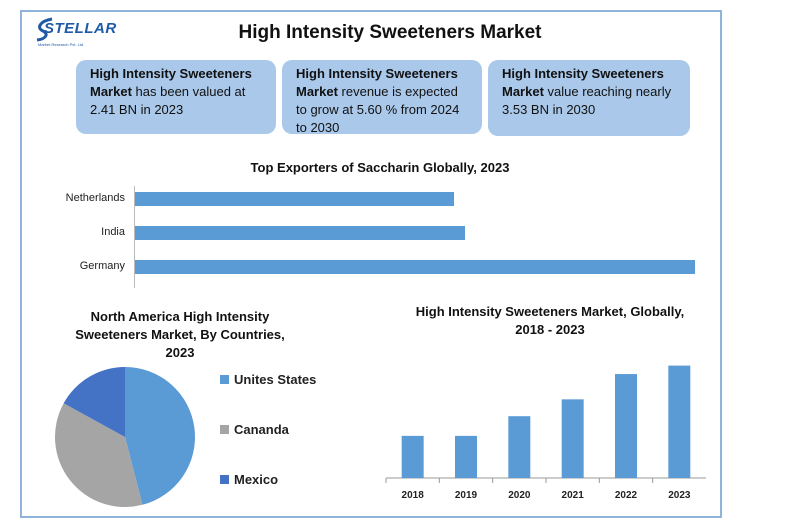 The height and width of the screenshot is (528, 800). Describe the element at coordinates (413, 495) in the screenshot. I see `global-tick-label-2018: 2018` at that location.